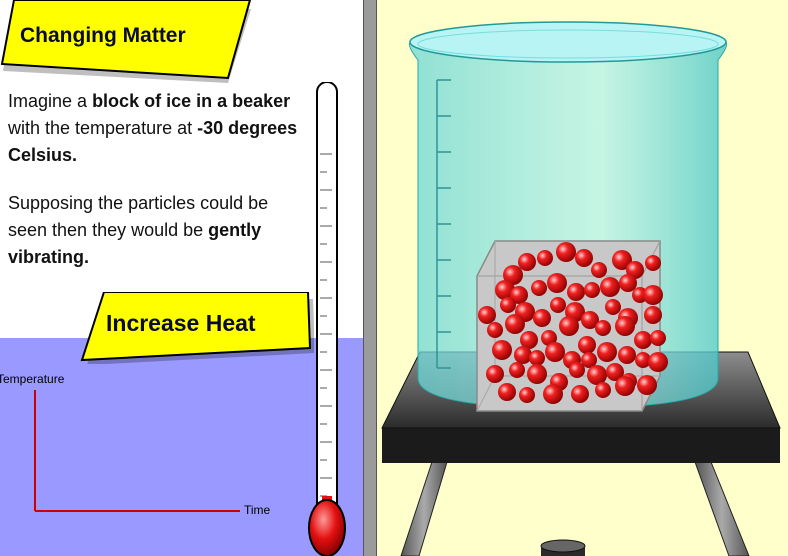  I want to click on title-banner: Changing Matter, so click(127, 42).